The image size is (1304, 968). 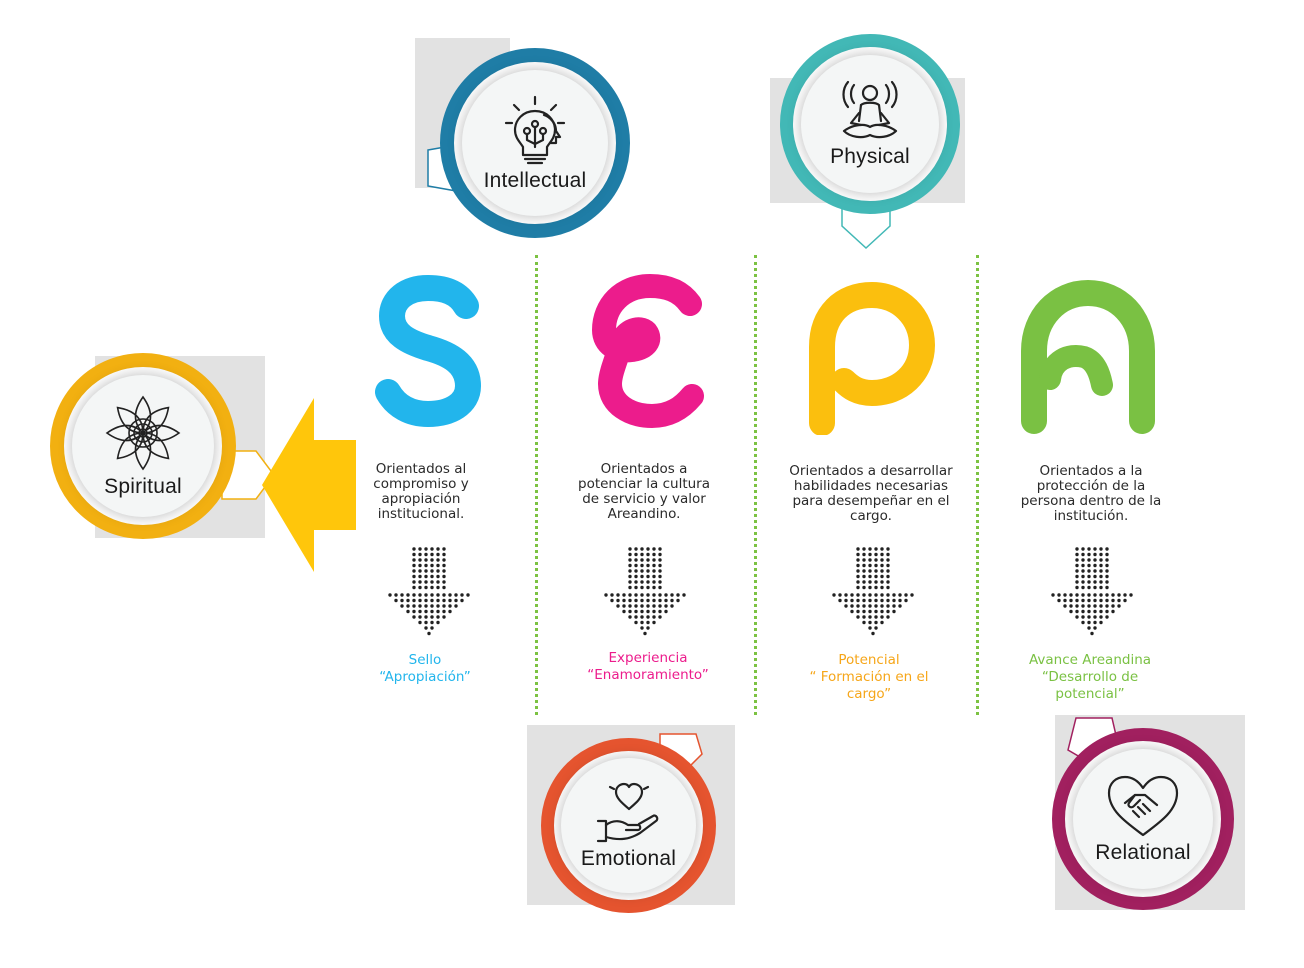 I want to click on pillar-e-result: Experiencia “Enamoramiento”, so click(x=648, y=667).